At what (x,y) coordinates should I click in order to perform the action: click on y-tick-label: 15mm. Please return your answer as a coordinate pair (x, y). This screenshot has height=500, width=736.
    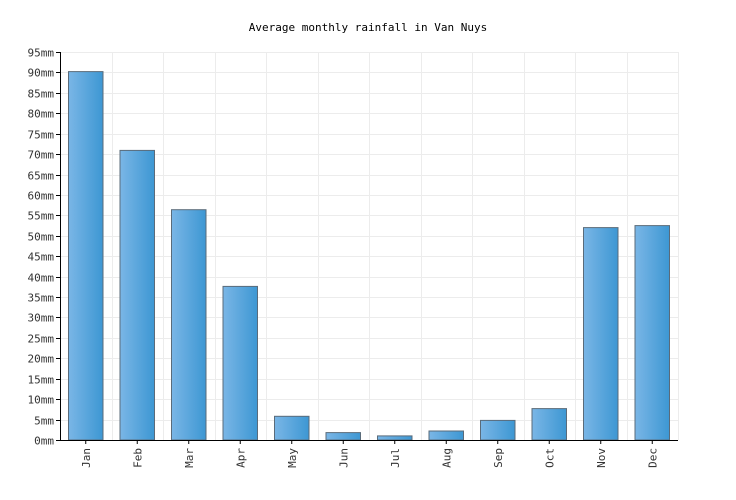
    Looking at the image, I should click on (41, 380).